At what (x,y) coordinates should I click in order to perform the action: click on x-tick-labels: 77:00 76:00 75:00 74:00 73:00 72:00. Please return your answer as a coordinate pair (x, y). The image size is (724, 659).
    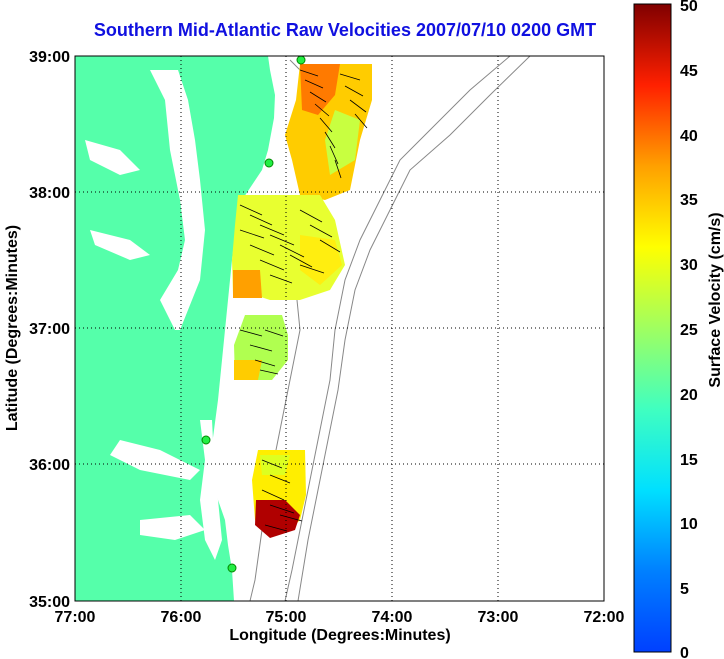
    Looking at the image, I should click on (340, 617).